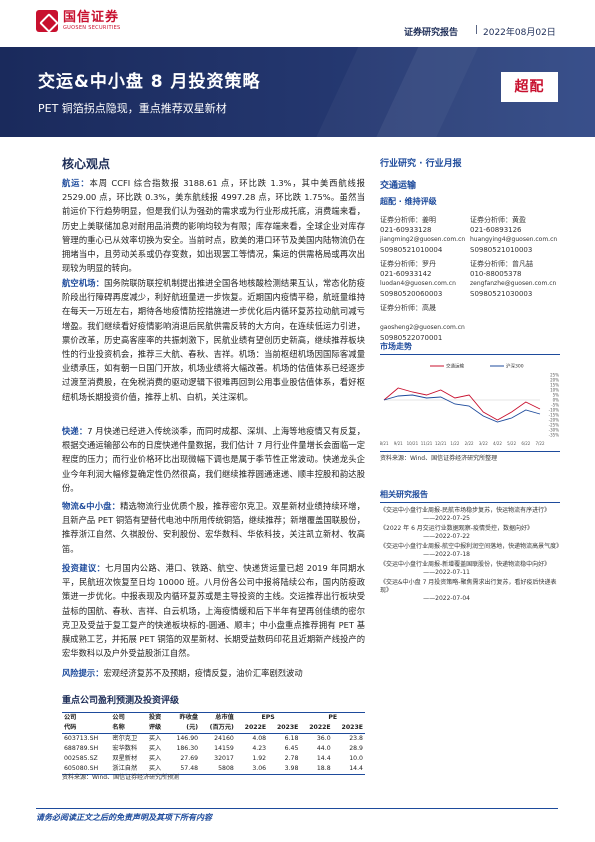 The width and height of the screenshot is (595, 842). Describe the element at coordinates (423, 239) in the screenshot. I see `analyst-email: jiangming2@guosen.com.cn` at that location.